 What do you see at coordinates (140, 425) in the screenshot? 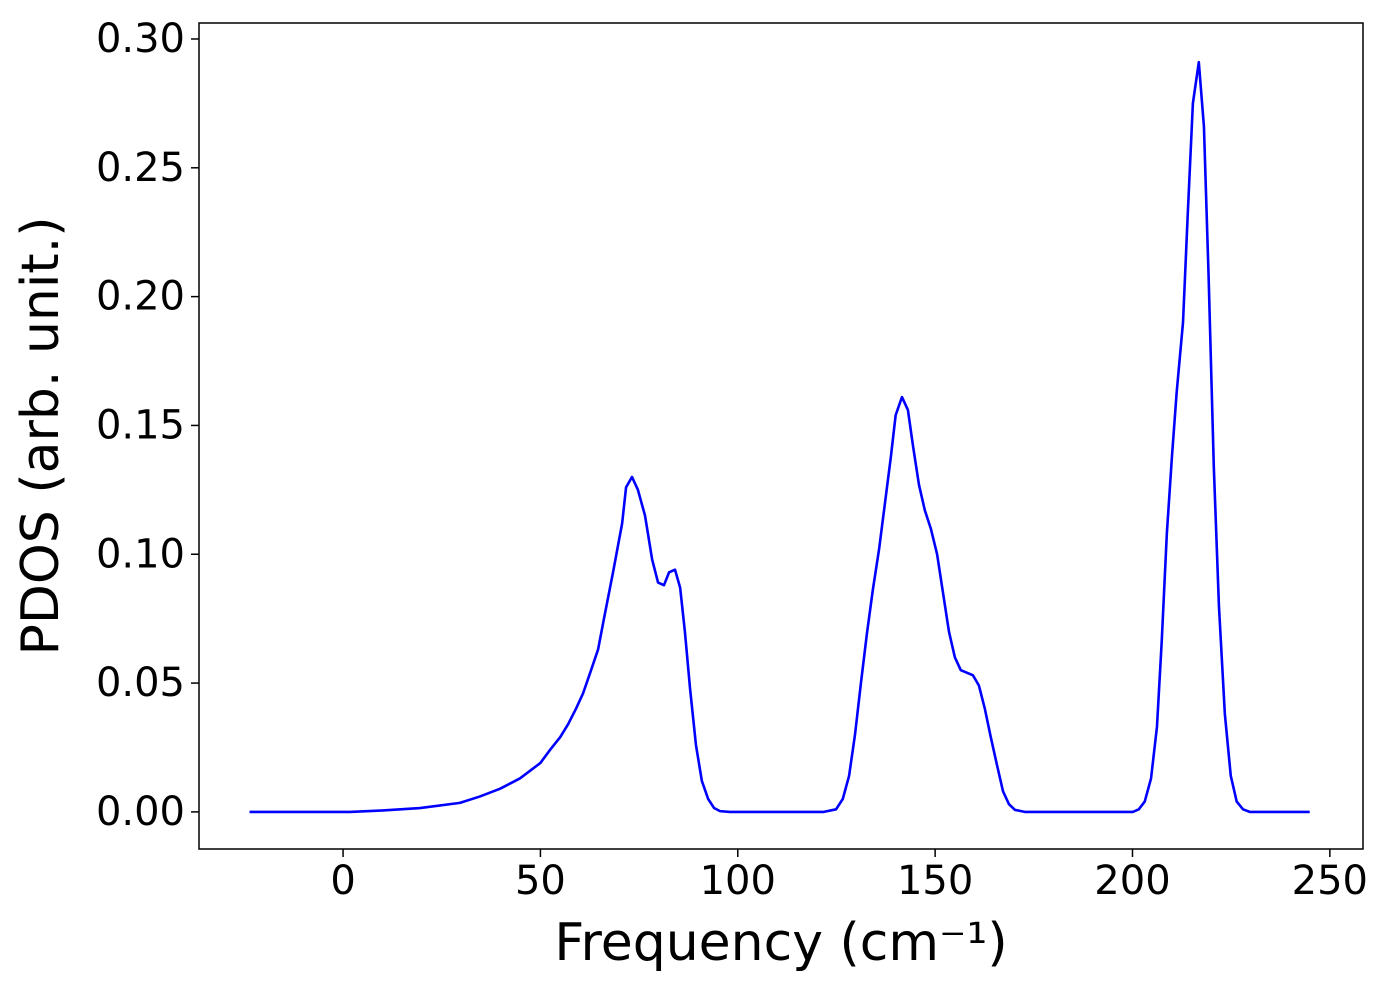
I see `y-tick-label: 0.15` at bounding box center [140, 425].